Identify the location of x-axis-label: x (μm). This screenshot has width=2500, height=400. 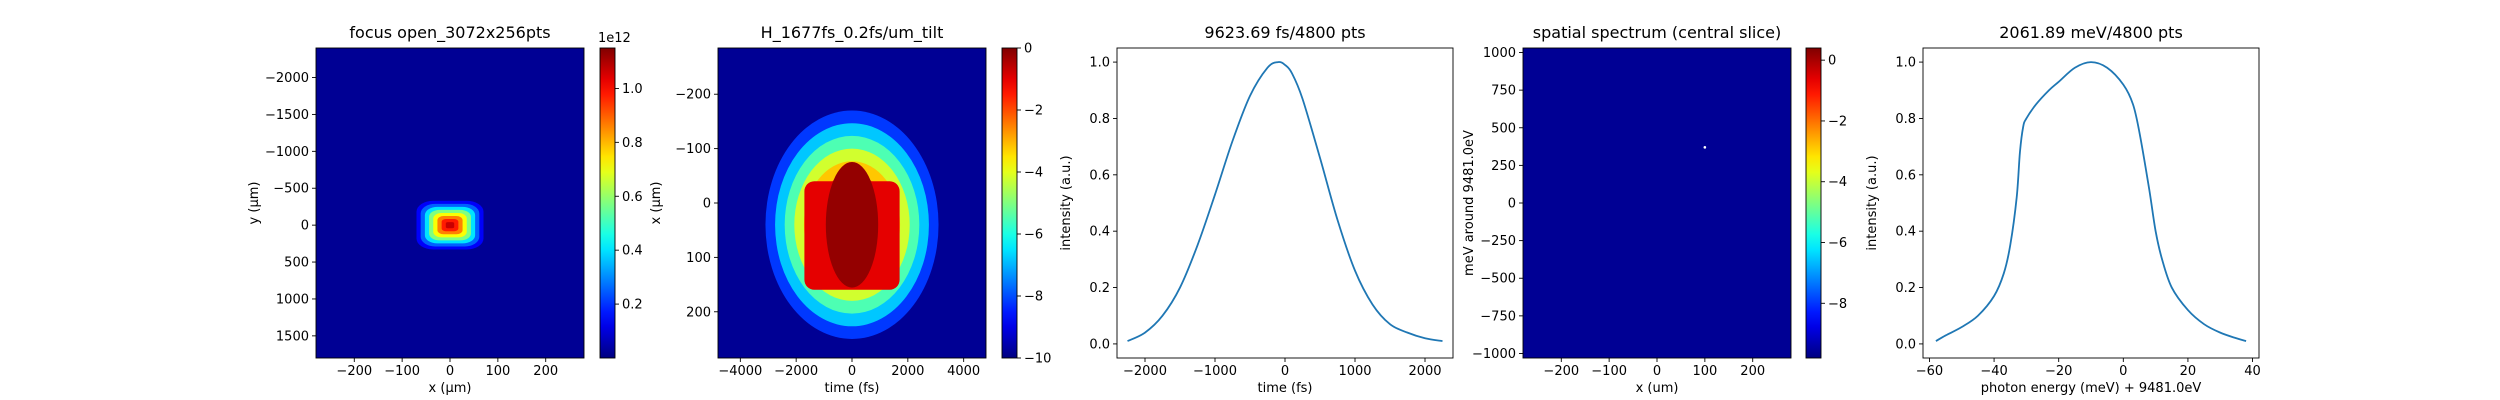
(450, 388).